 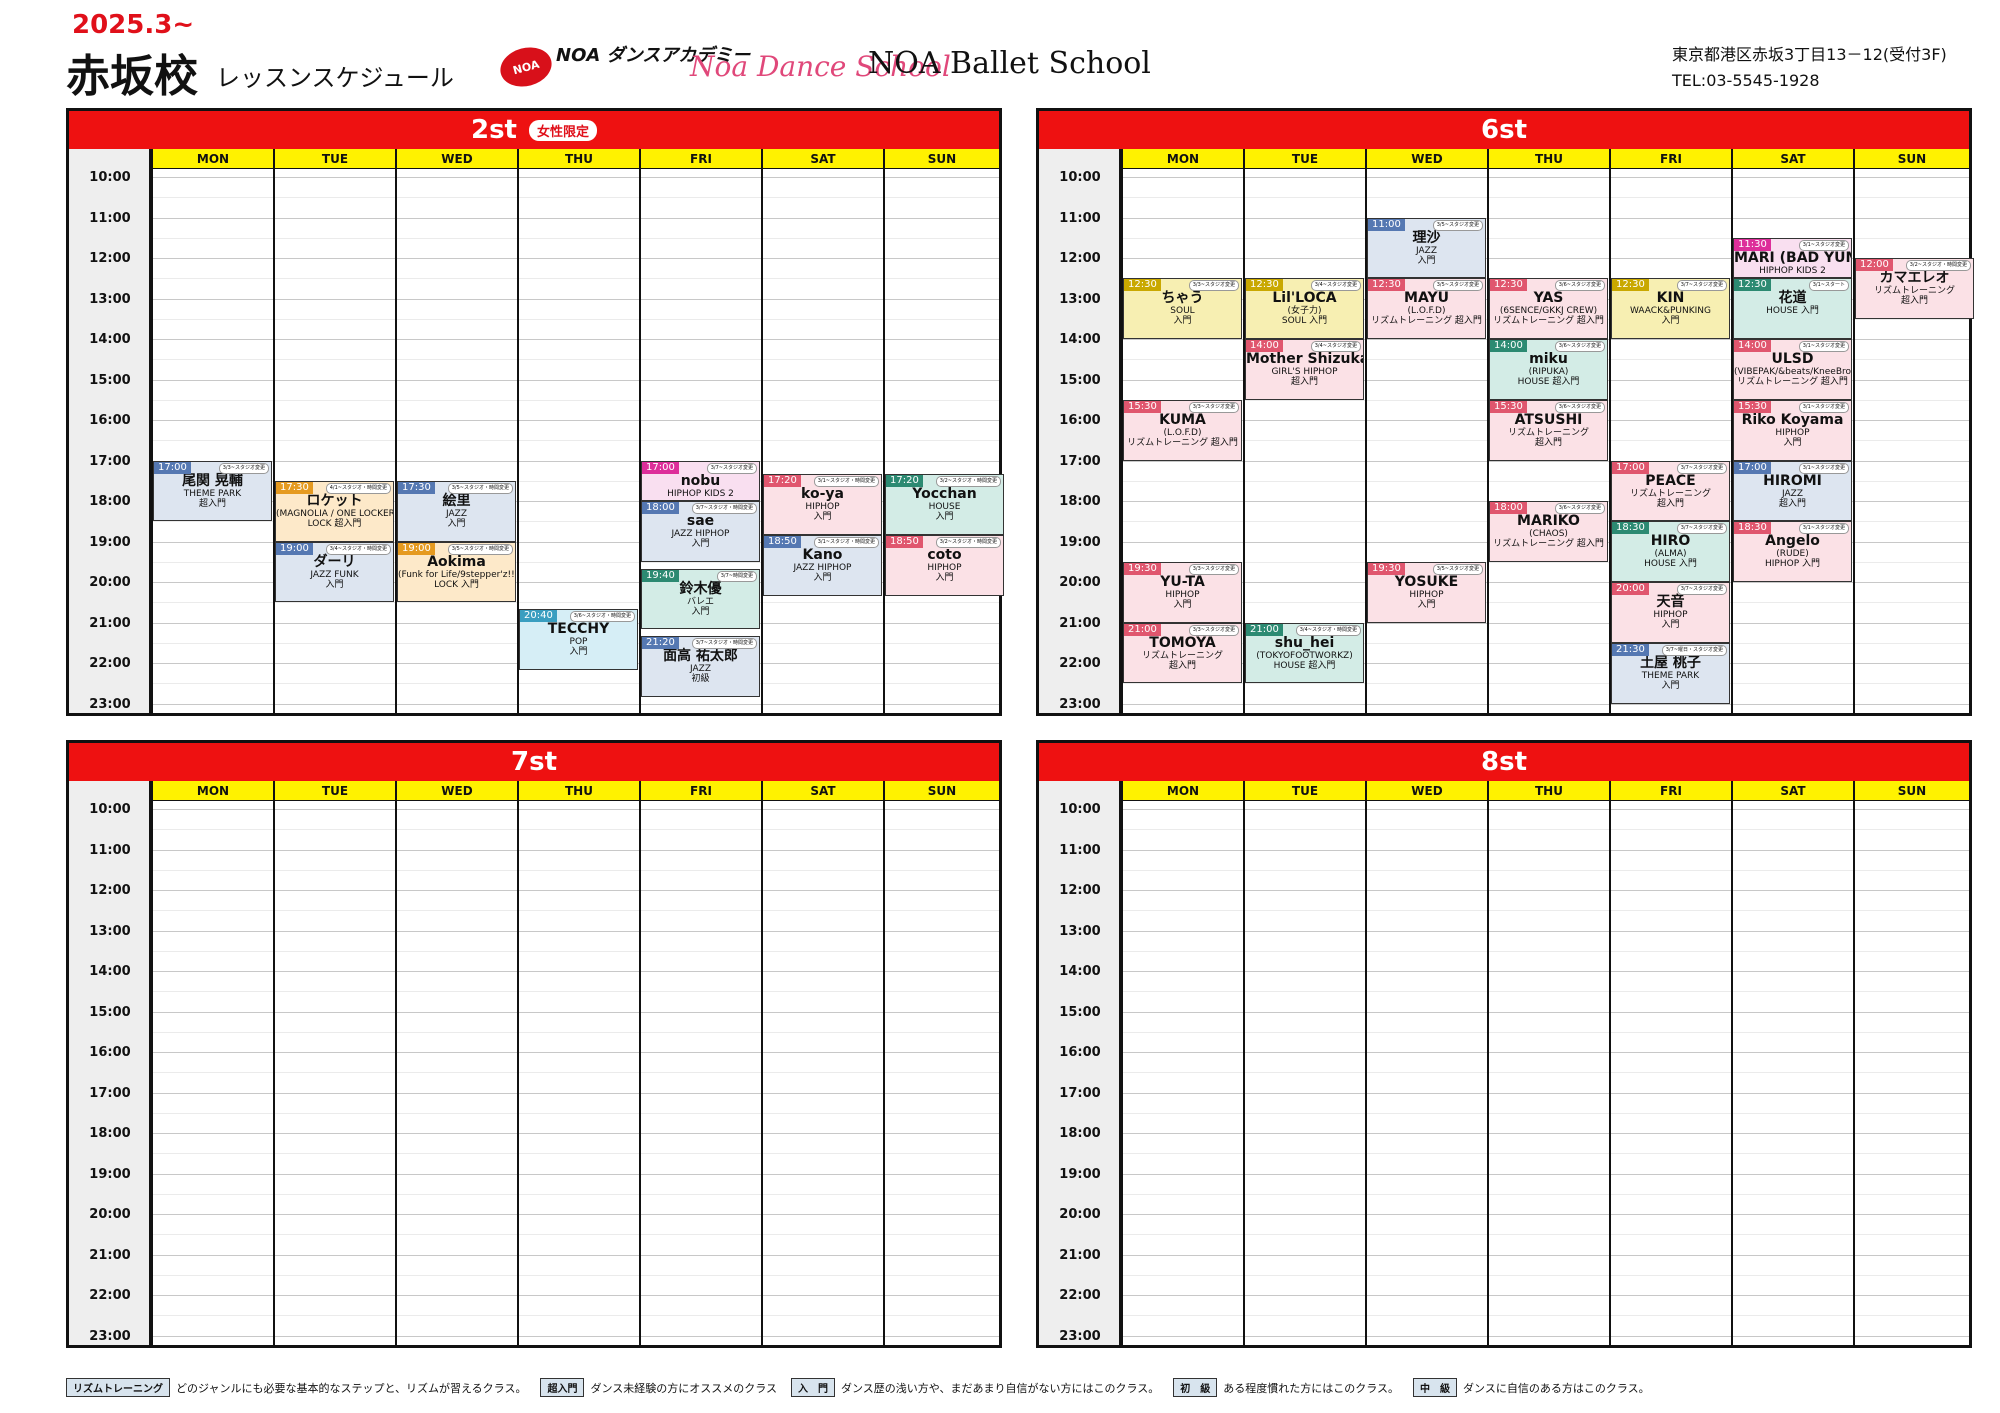 What do you see at coordinates (1670, 673) in the screenshot?
I see `lesson-card: 21:30 3/7~曜日・スタジオ変更 土屋 桃子 THEME PARK 入門` at bounding box center [1670, 673].